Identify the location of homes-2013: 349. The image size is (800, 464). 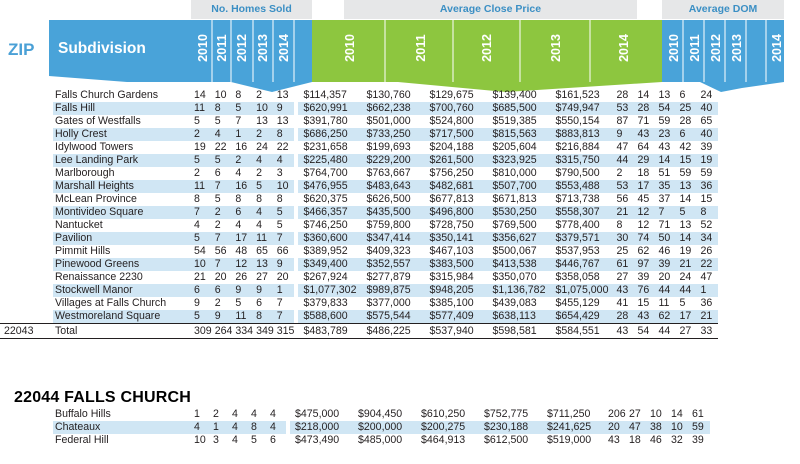
(263, 331).